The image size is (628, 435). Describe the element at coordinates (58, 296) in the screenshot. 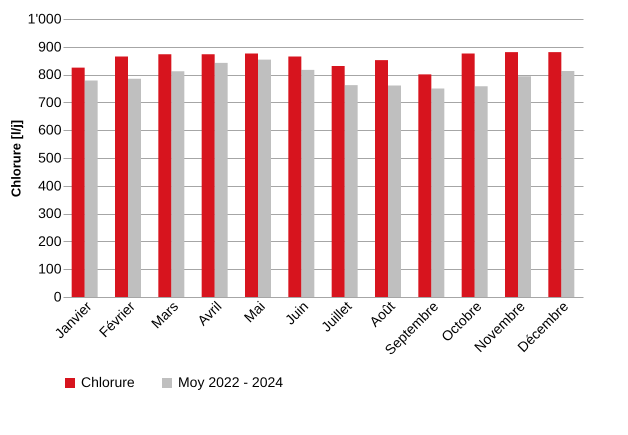

I see `y-tick-label: 0` at that location.